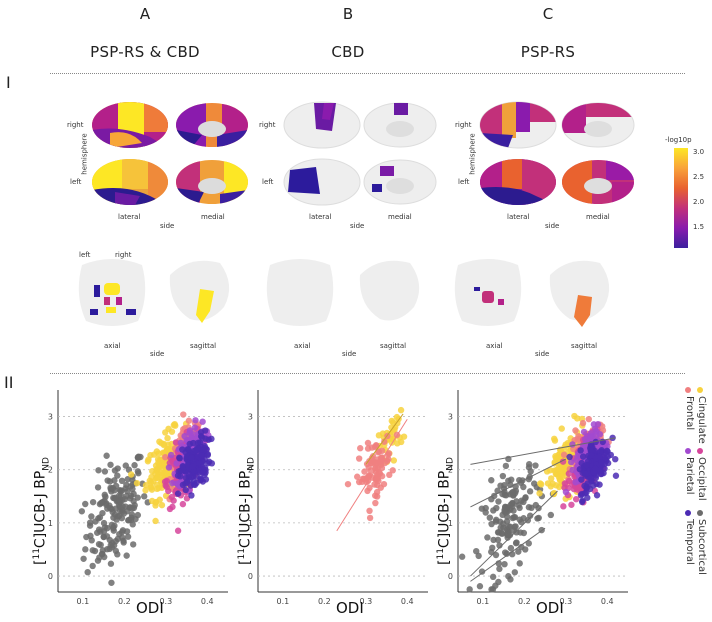 This screenshot has height=622, width=712. Describe the element at coordinates (50, 470) in the screenshot. I see `y-tick-label: 2` at that location.